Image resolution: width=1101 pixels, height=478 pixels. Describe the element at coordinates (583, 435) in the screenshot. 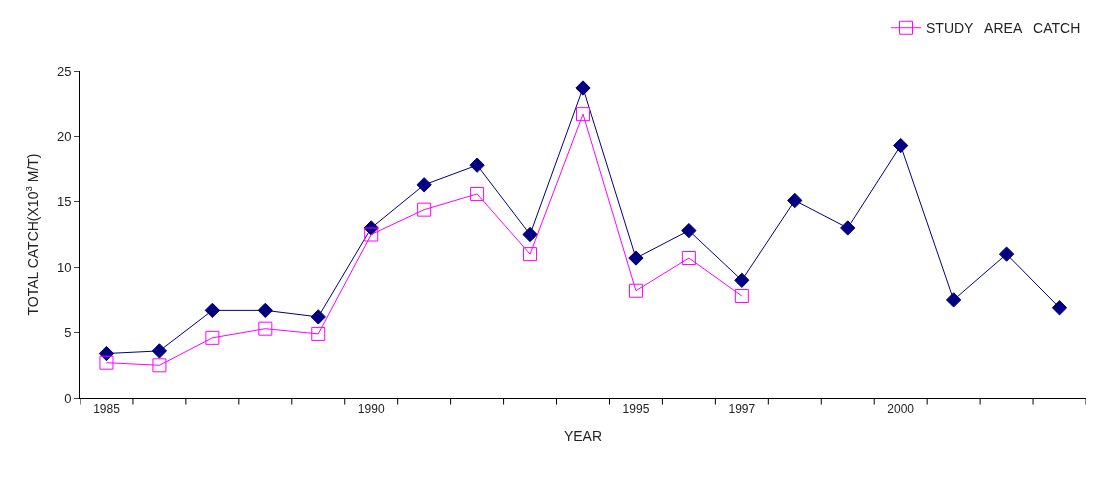

I see `x-axis-title: YEAR` at that location.